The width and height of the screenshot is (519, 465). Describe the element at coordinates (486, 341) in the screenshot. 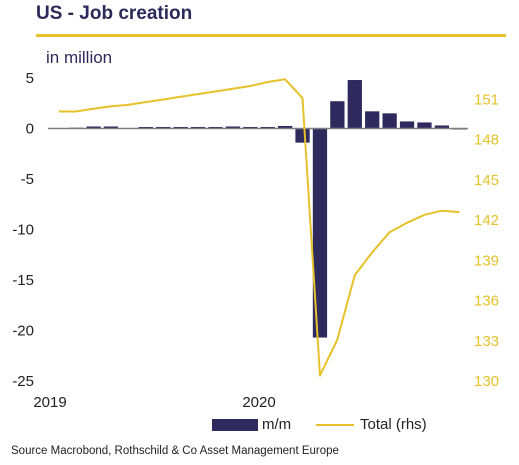

I see `right-tick-label: 133` at that location.